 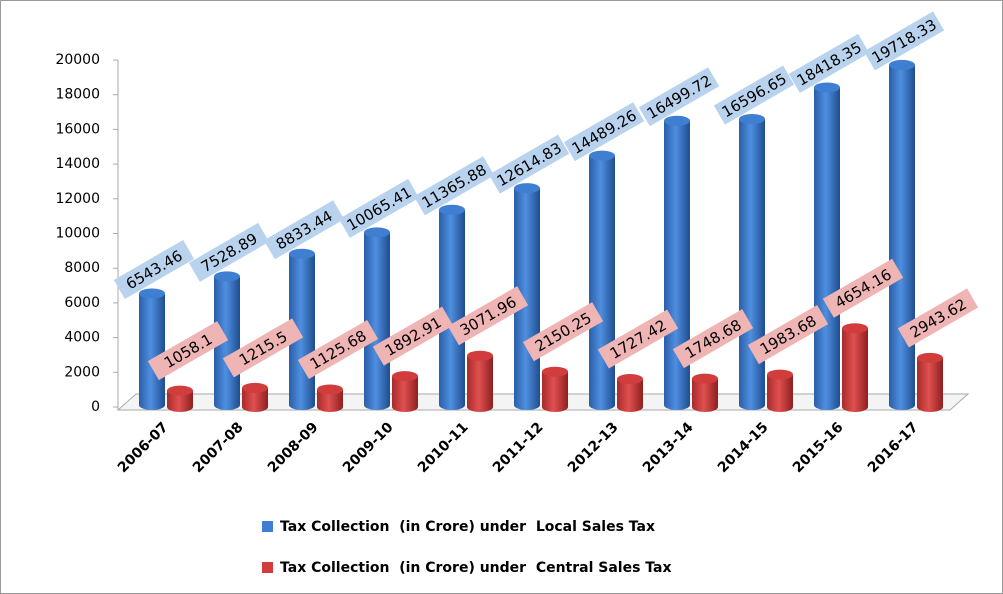 I want to click on y-tick-label: 14000, so click(x=77, y=164).